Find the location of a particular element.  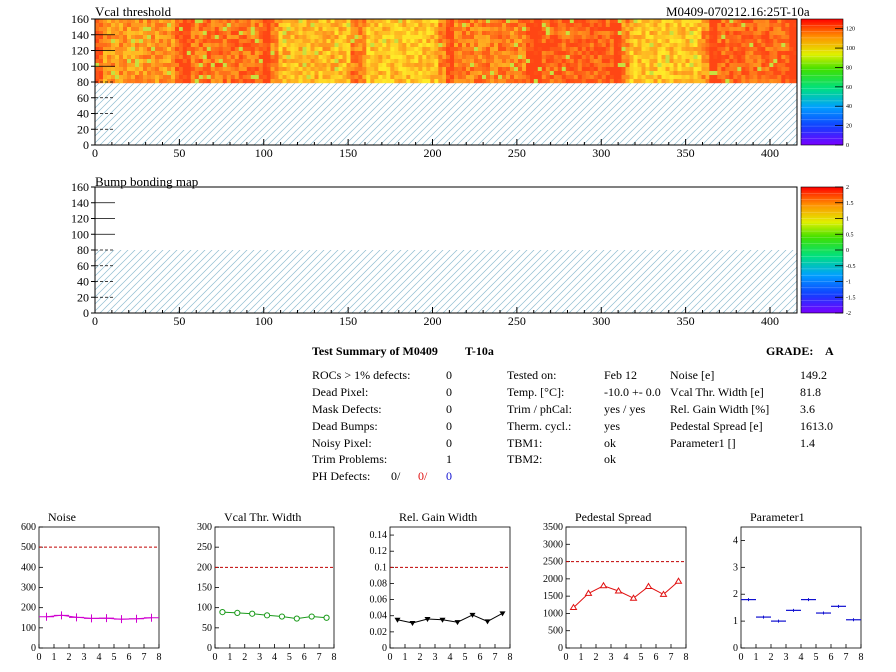

result-value: 149.2 is located at coordinates (813, 375).